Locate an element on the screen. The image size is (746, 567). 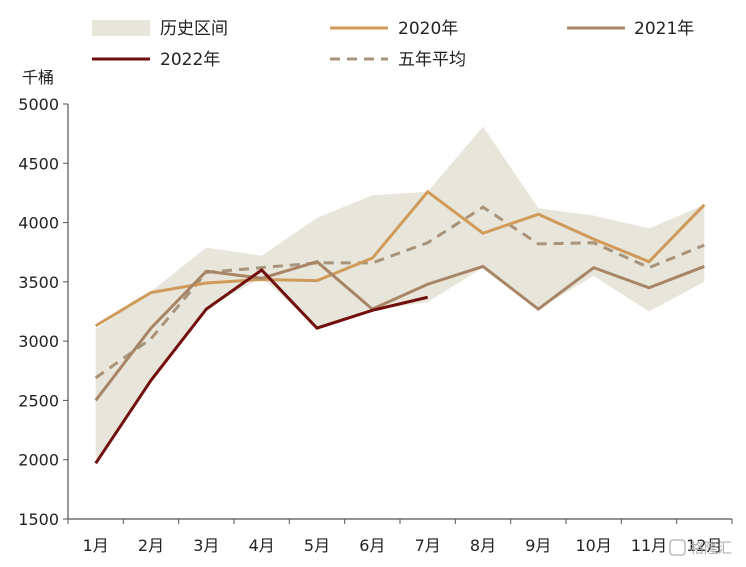
x-axis-ticks: 1月 2月 3月 4月 5月 6月 7月 8月 9月 10月 11月 12月 is located at coordinates (400, 537).